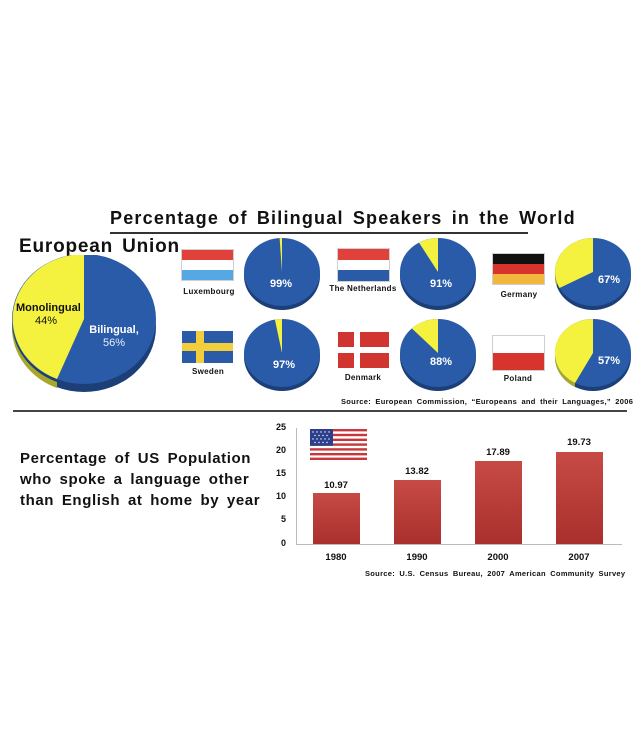 The width and height of the screenshot is (639, 745). Describe the element at coordinates (417, 557) in the screenshot. I see `x-label-1990: 1990` at that location.